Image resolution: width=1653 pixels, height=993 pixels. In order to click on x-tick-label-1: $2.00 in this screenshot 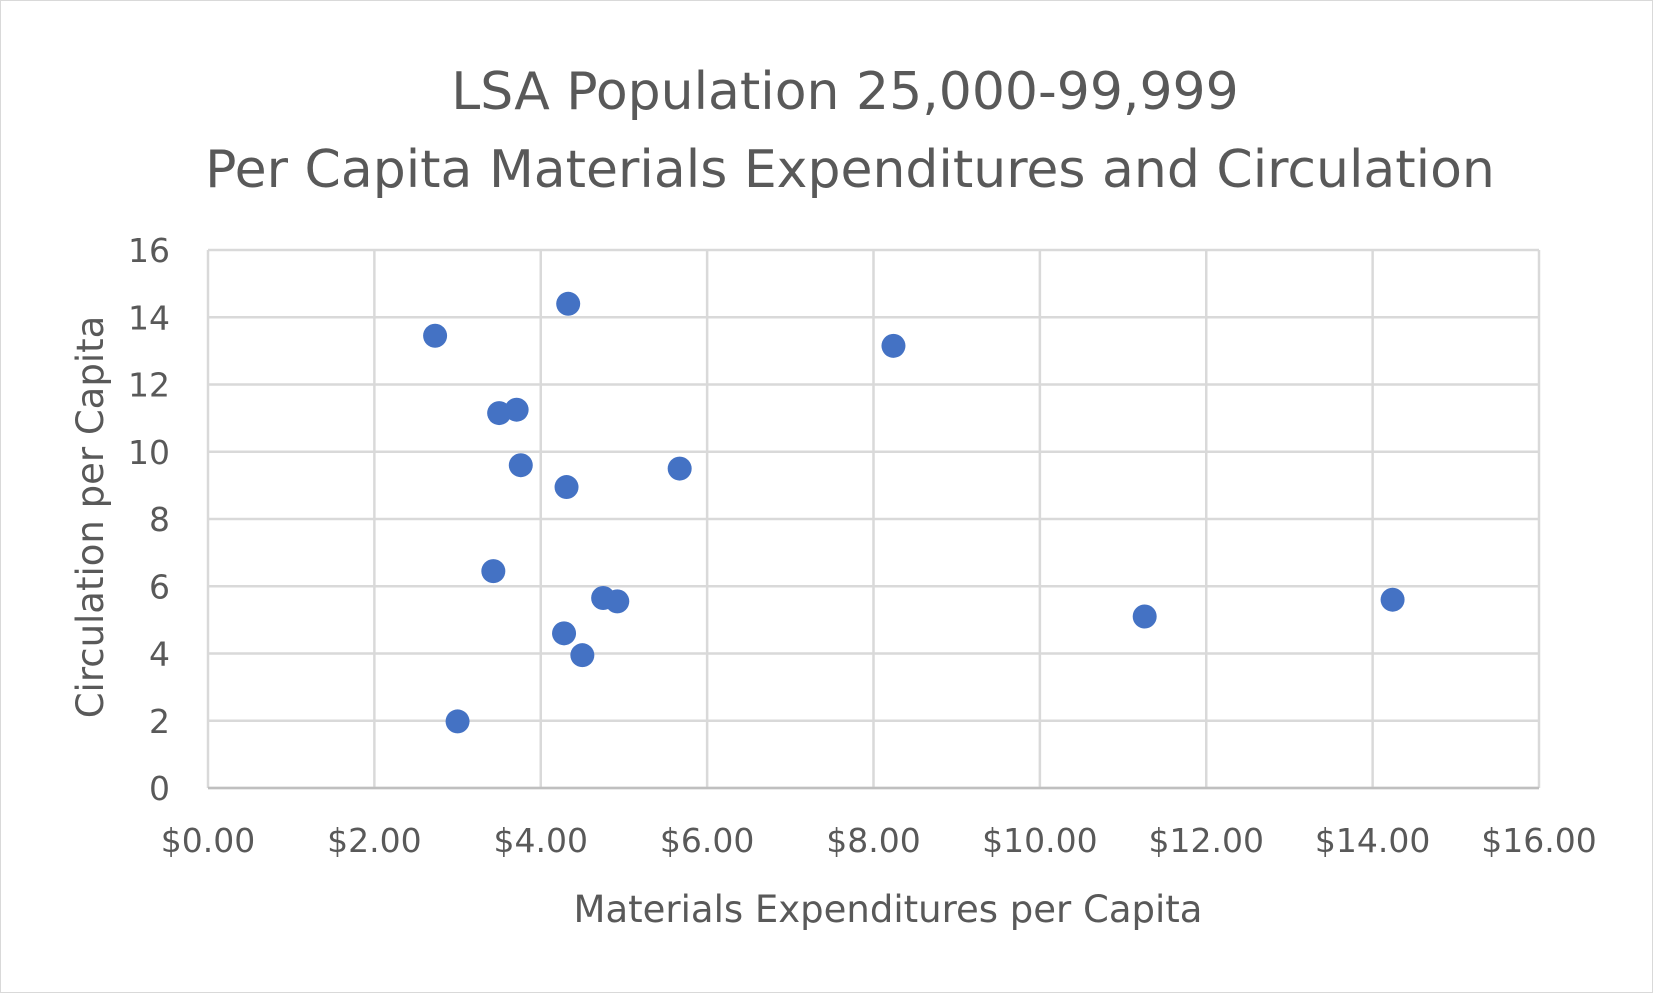, I will do `click(374, 840)`.